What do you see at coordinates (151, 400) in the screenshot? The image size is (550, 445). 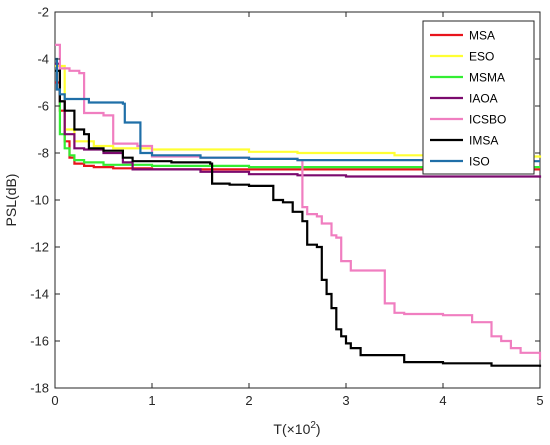 I see `x-tick-label: 1` at bounding box center [151, 400].